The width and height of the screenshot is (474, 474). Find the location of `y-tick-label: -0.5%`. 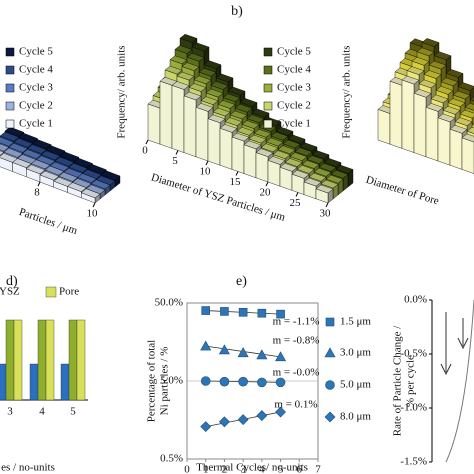

y-tick-label: -0.5% is located at coordinates (413, 354).